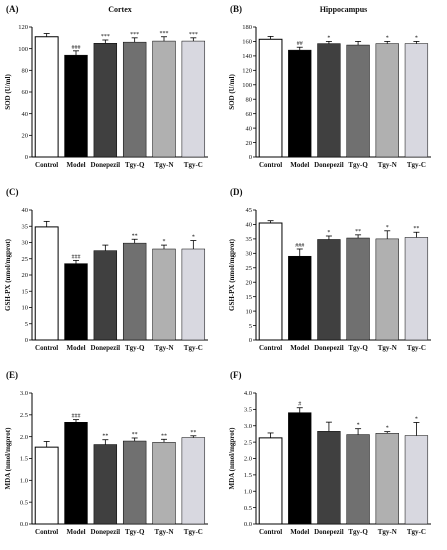 The image size is (447, 550). I want to click on y-tick-label: 3.5, so click(248, 410).